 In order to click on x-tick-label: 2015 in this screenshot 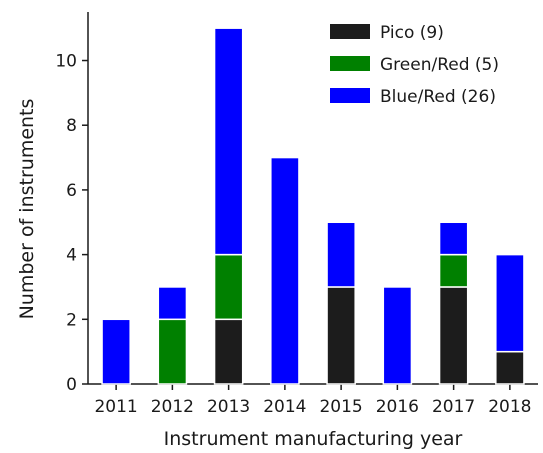, I will do `click(340, 407)`.